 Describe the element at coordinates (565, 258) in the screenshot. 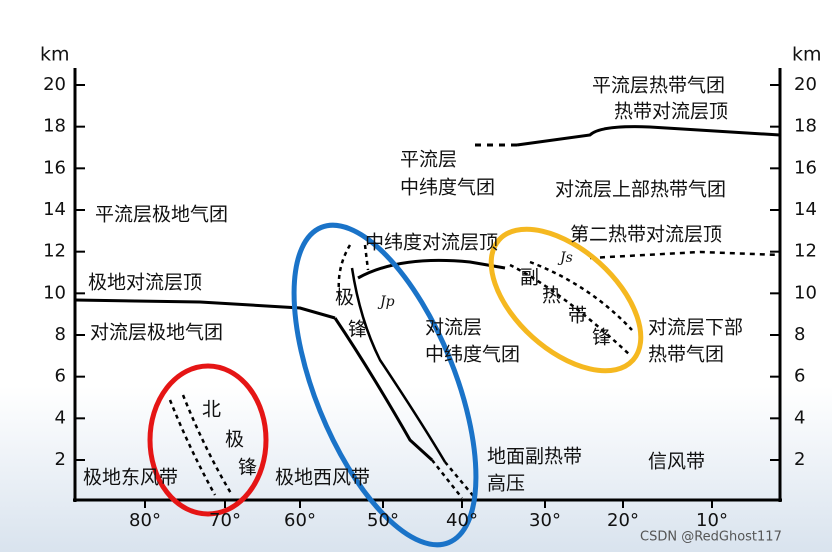

I see `label: Js` at that location.